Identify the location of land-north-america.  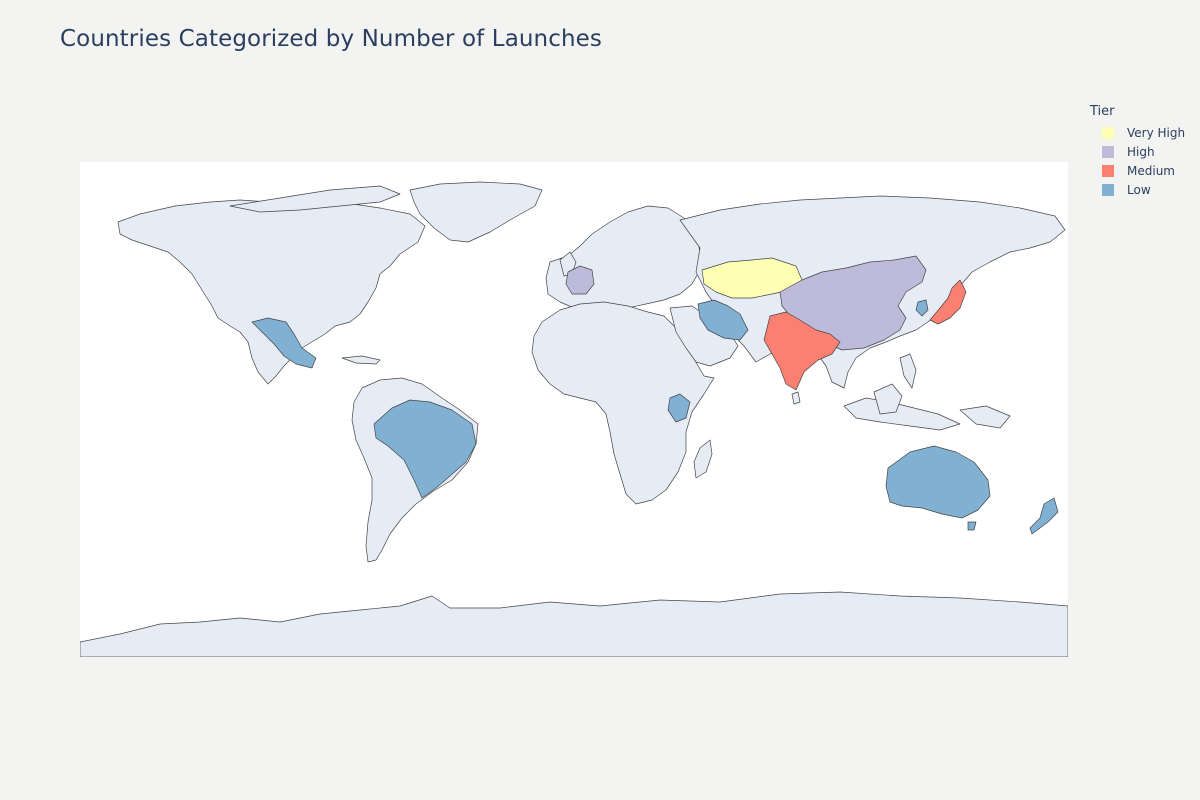
(271, 291).